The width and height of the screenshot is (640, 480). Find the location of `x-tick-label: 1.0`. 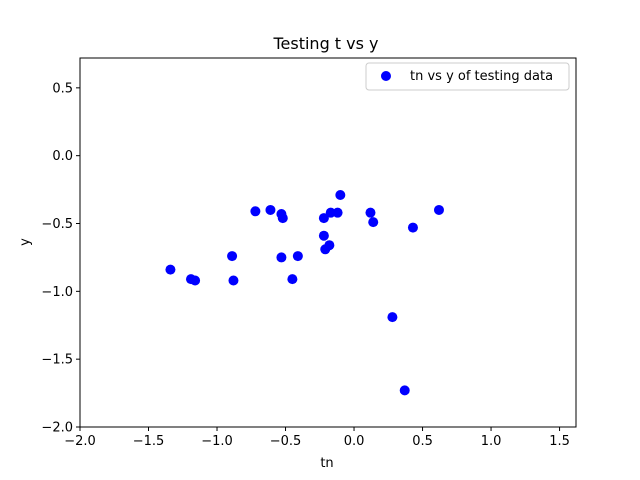

x-tick-label: 1.0 is located at coordinates (491, 441).